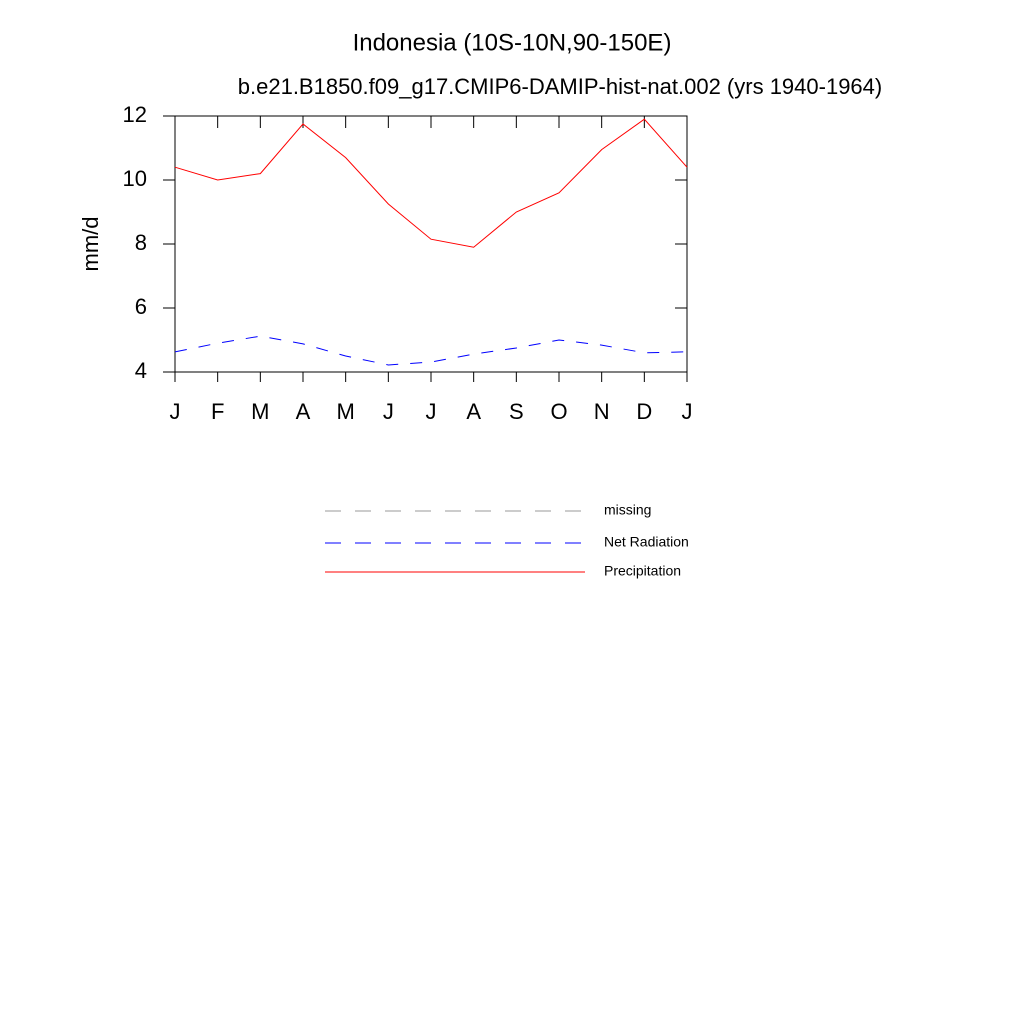 Image resolution: width=1024 pixels, height=1024 pixels. What do you see at coordinates (602, 411) in the screenshot?
I see `x-tick-label: N` at bounding box center [602, 411].